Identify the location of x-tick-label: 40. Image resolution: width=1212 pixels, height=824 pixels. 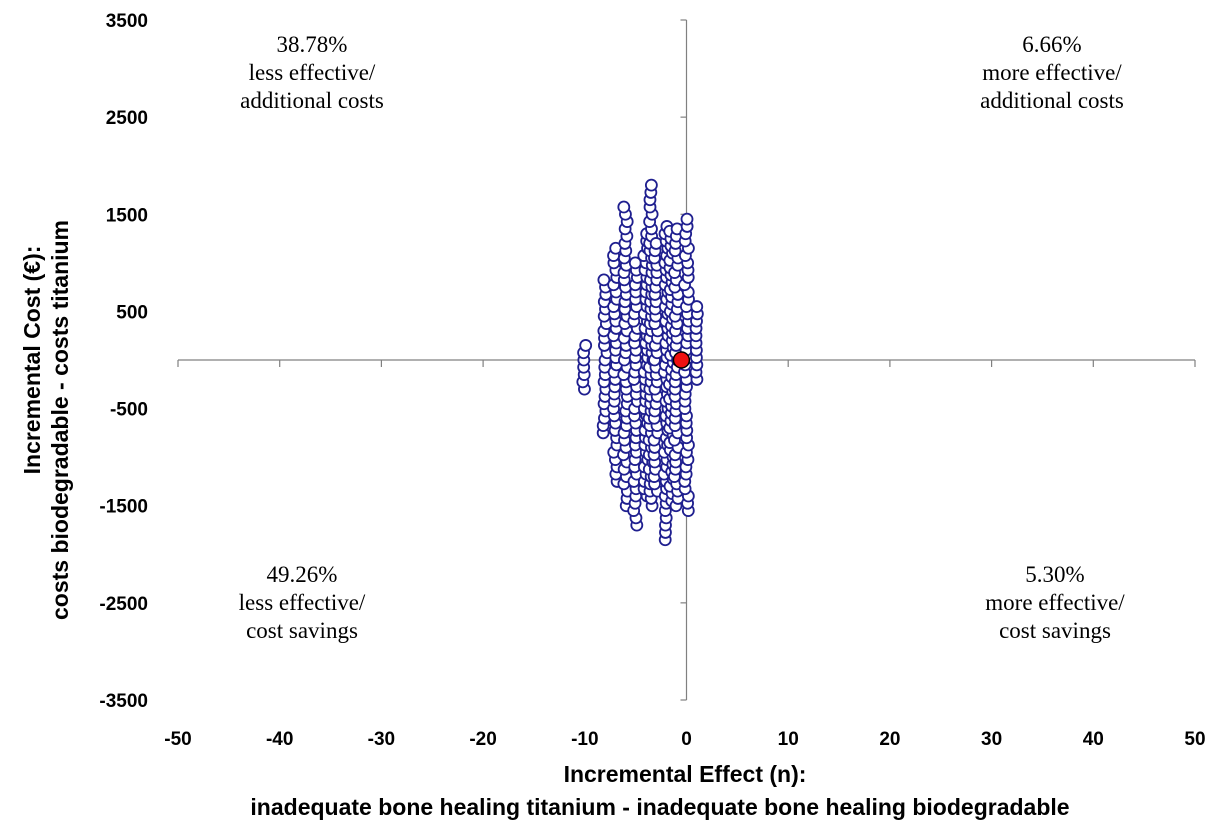
(1093, 739).